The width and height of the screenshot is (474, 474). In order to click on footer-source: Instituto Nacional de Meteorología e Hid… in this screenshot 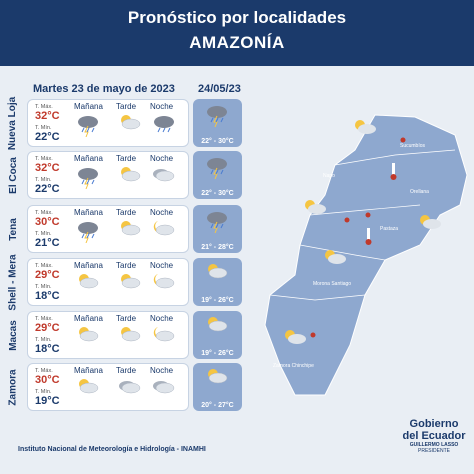, I will do `click(112, 449)`.